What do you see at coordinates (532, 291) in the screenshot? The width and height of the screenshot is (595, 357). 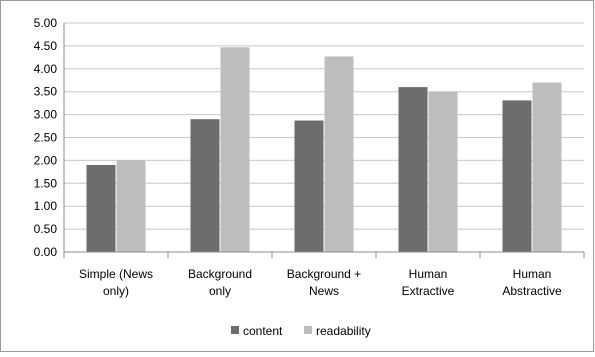 I see `x-category-label: Abstractive` at bounding box center [532, 291].